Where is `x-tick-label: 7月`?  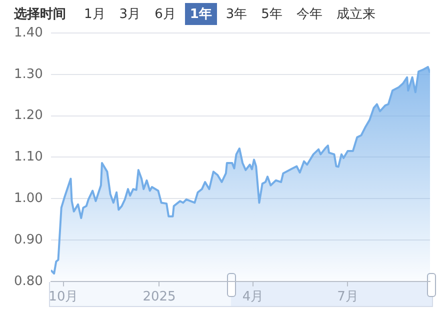 x-tick-label: 7月 is located at coordinates (347, 297).